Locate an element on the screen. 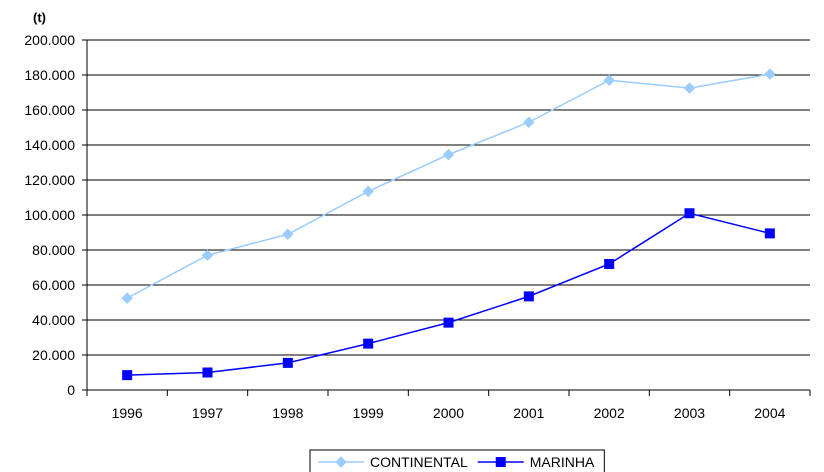  x-tick-label: 2004 is located at coordinates (769, 413).